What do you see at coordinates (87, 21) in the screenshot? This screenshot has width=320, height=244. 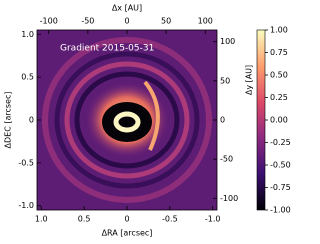 I see `x2-tick-label: -50` at bounding box center [87, 21].